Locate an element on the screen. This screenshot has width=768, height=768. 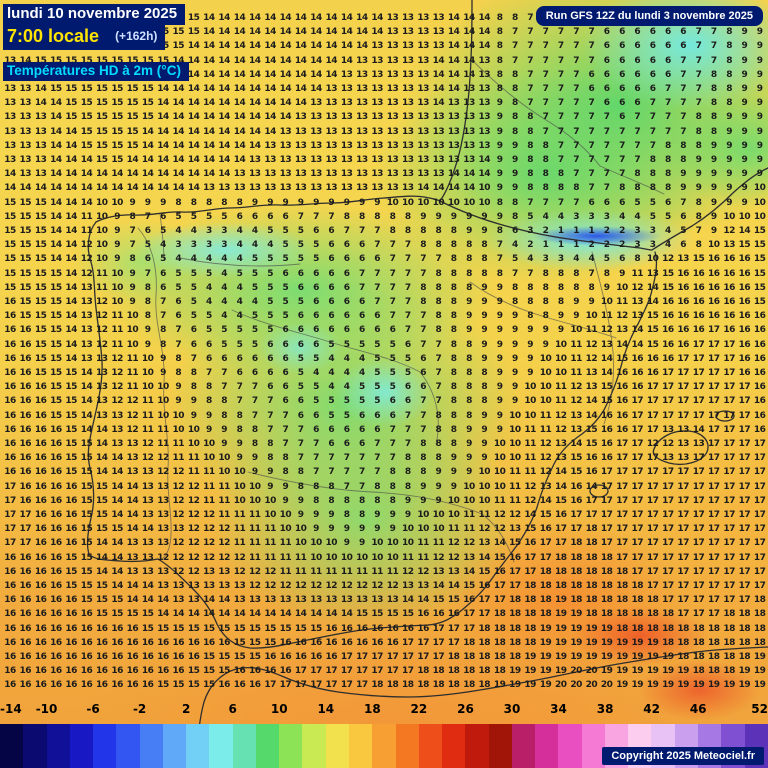
scale-tick-label: 18 is located at coordinates (372, 709).